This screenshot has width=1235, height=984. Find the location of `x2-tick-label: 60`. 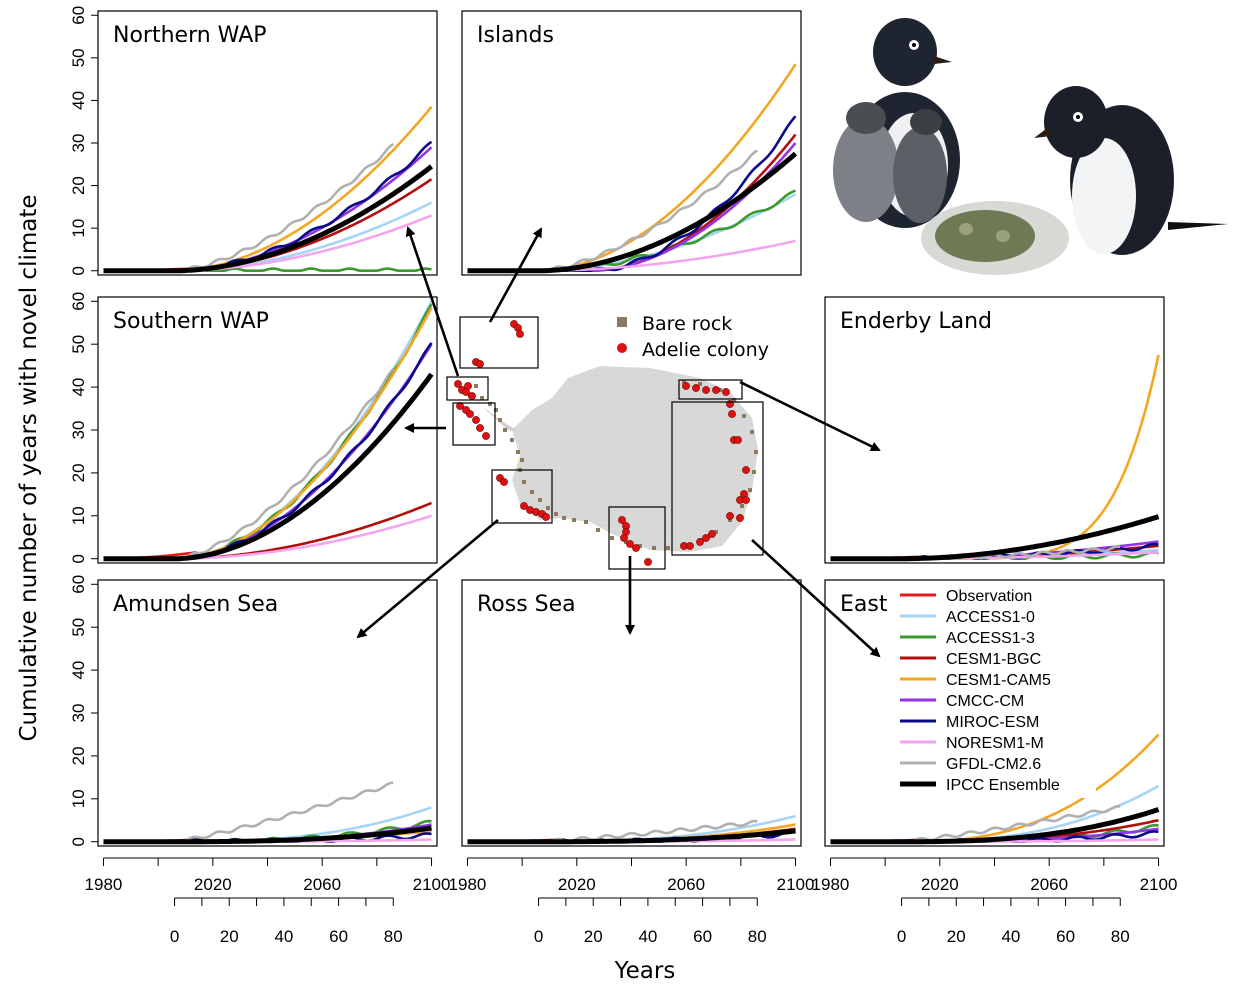

x2-tick-label: 60 is located at coordinates (338, 936).